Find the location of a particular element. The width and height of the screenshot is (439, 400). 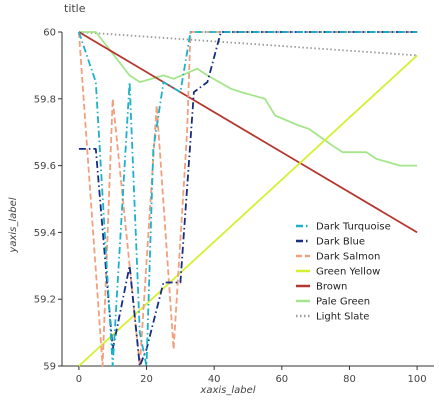

legend-label: Dark Blue is located at coordinates (340, 242).